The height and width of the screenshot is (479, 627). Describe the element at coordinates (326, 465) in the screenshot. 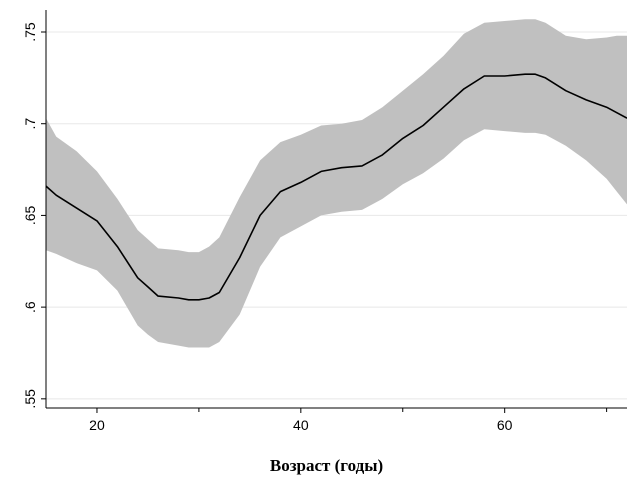

I see `x-axis-title: Возраст (годы)` at that location.